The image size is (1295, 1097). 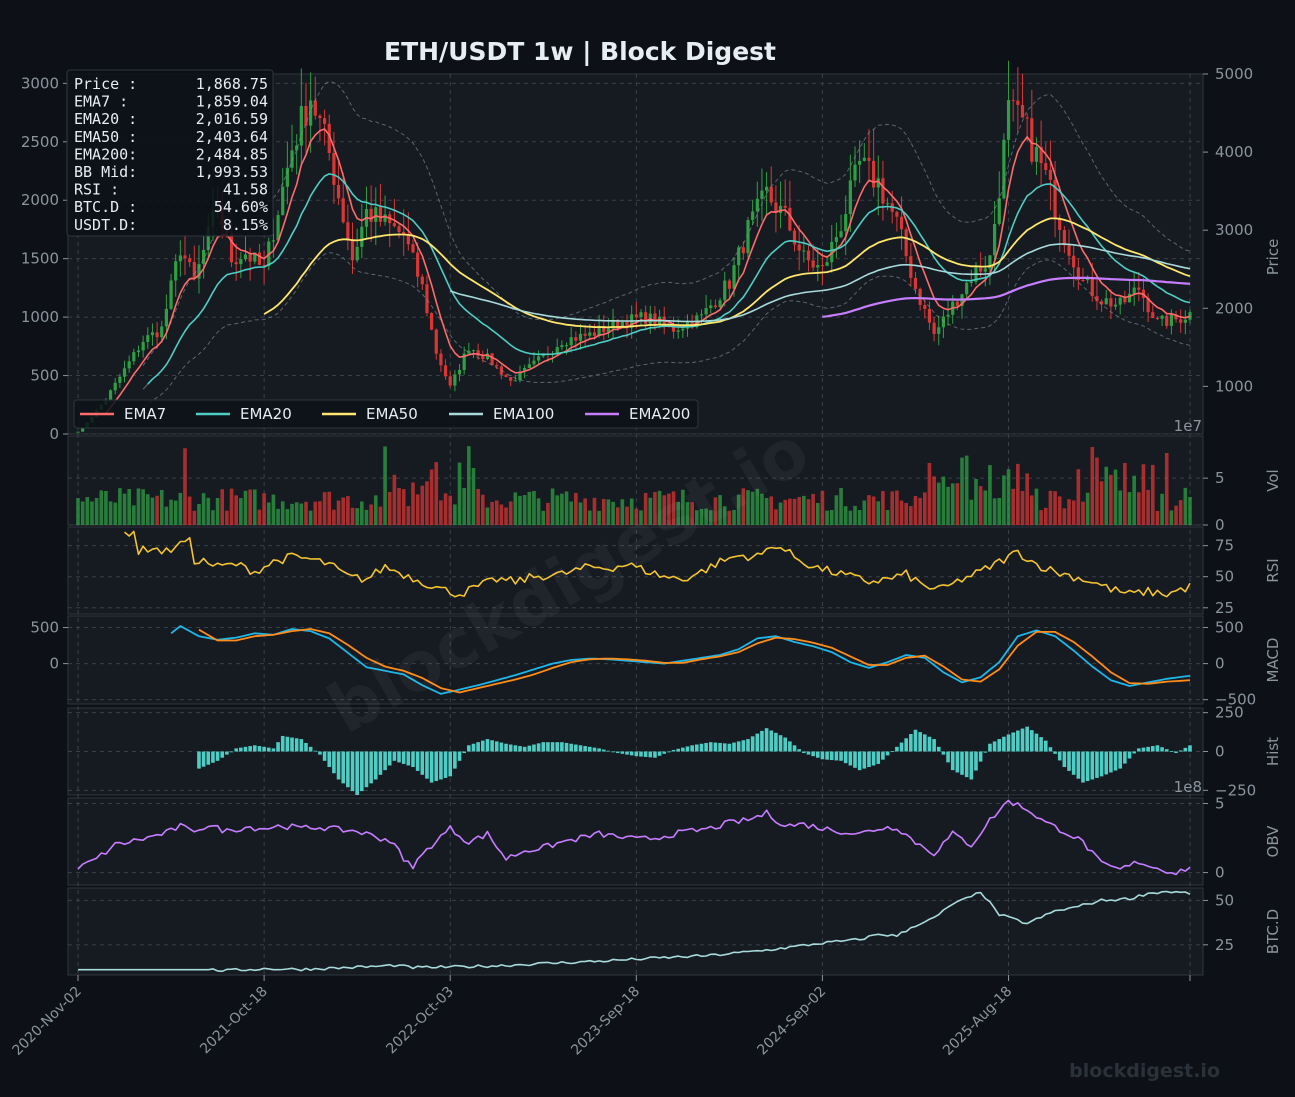 What do you see at coordinates (635, 570) in the screenshot?
I see `panel-rsi` at bounding box center [635, 570].